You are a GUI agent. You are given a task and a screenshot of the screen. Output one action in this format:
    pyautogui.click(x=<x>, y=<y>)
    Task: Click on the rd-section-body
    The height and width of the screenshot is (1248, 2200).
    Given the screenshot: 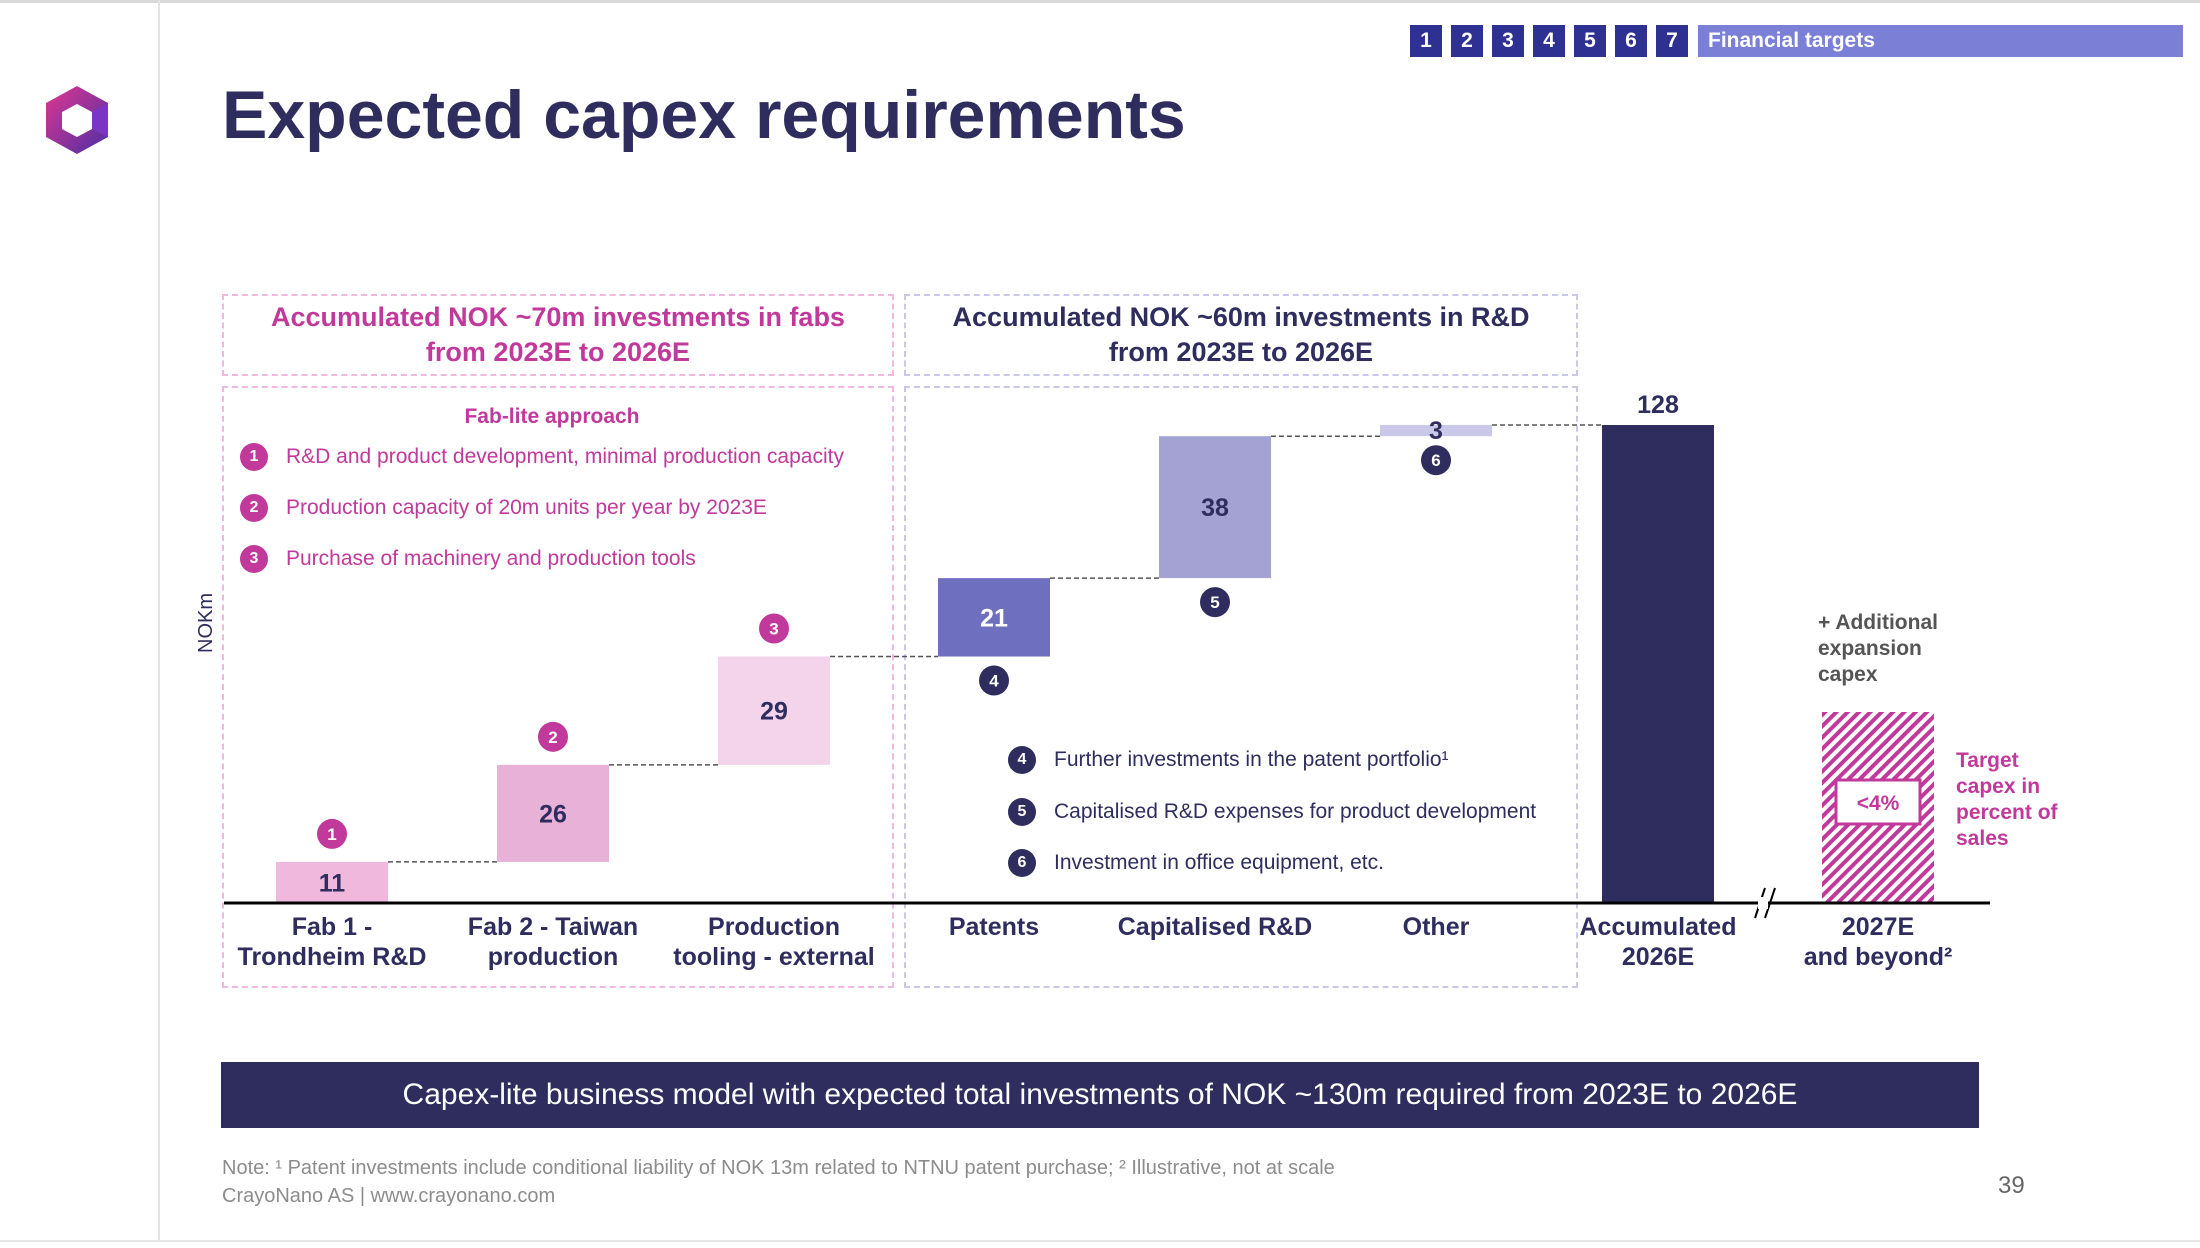 What is the action you would take?
    pyautogui.click(x=1241, y=687)
    